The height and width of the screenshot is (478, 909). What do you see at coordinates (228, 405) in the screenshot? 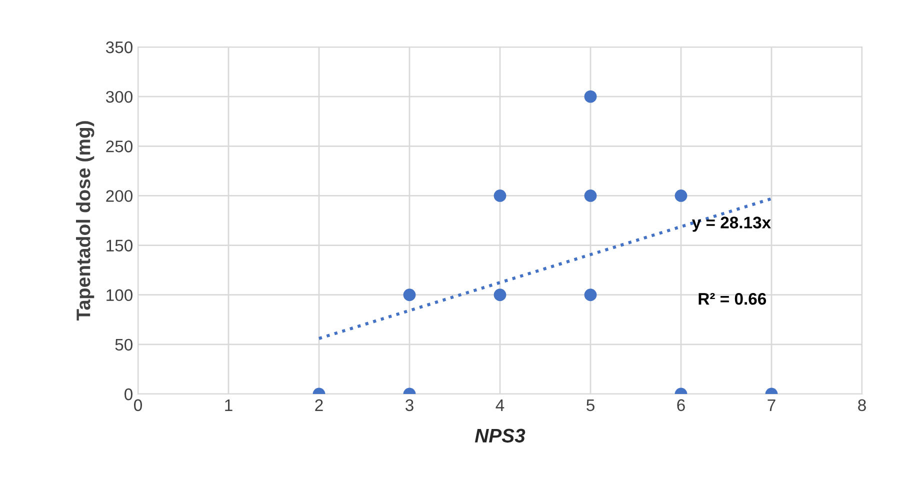
I see `x-tick-label: 1` at bounding box center [228, 405].